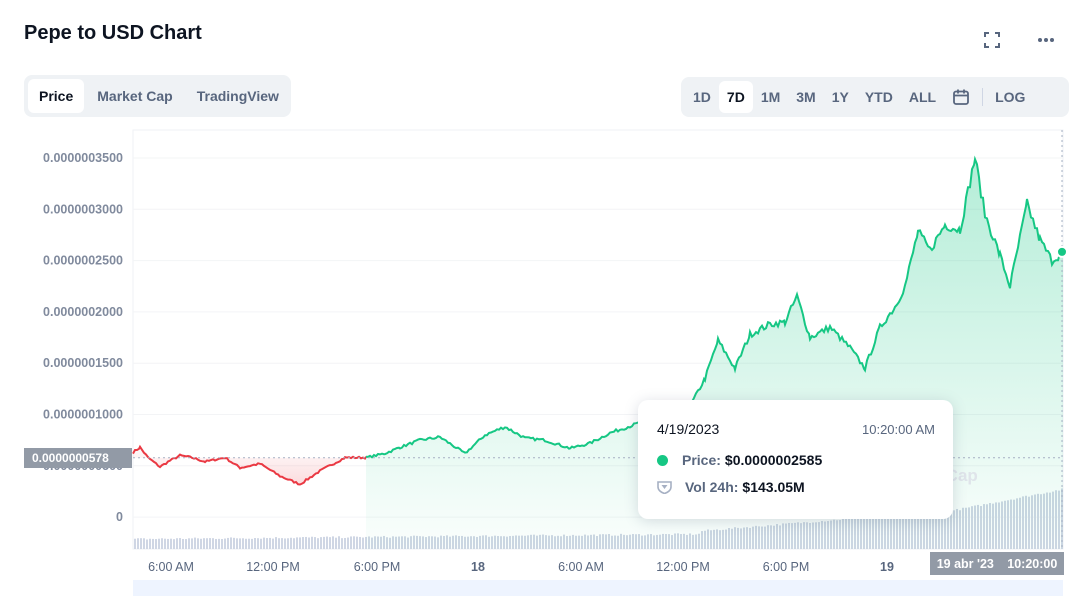 The image size is (1081, 596). What do you see at coordinates (731, 487) in the screenshot?
I see `tooltip-volume-row: Vol 24h: $143.05M` at bounding box center [731, 487].